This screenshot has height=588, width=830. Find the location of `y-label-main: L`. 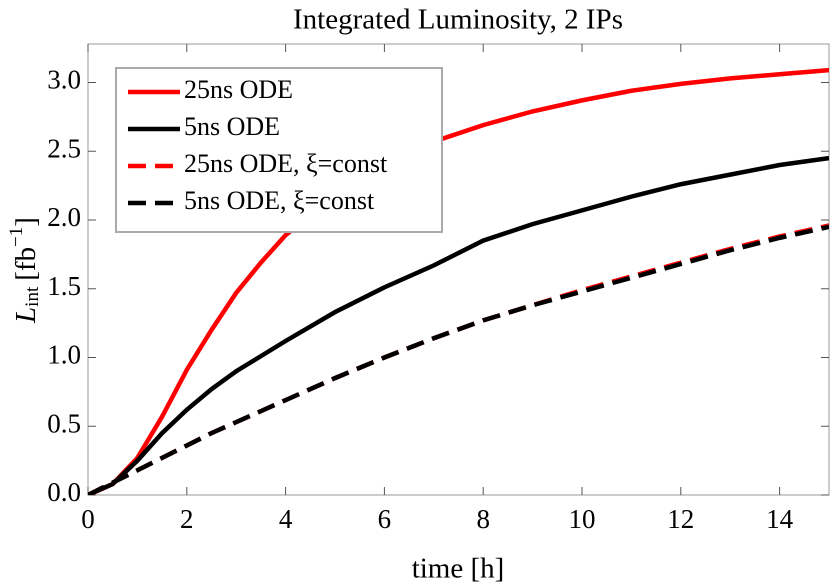

y-label-main: L is located at coordinates (26, 315).